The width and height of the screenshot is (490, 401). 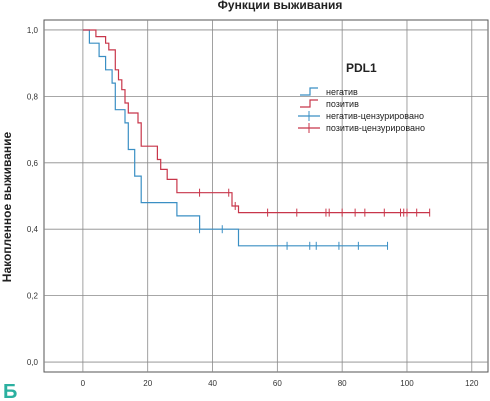 I want to click on legend-item: позитив, so click(x=329, y=104).